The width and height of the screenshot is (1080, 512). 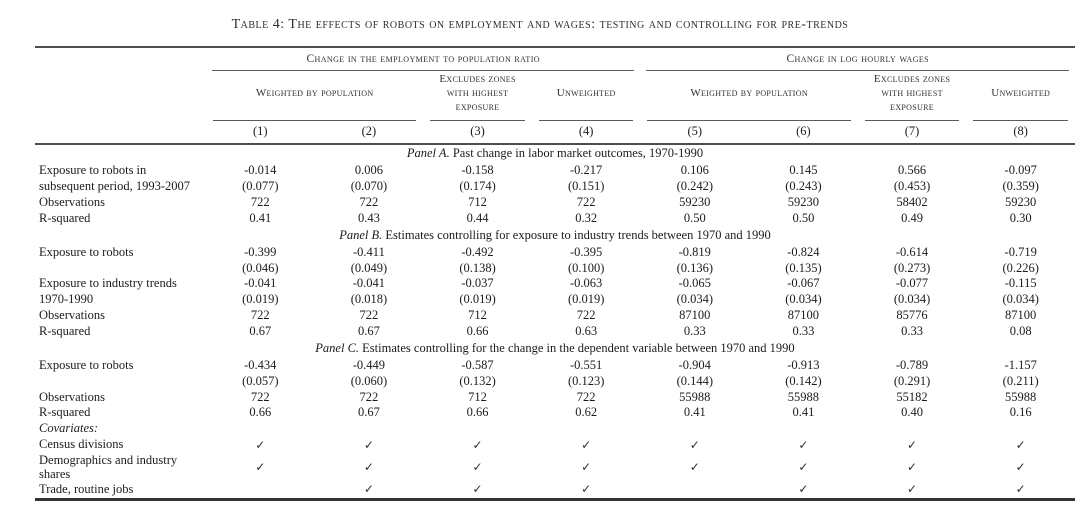 I want to click on value-cell: -0.824, so click(x=803, y=251).